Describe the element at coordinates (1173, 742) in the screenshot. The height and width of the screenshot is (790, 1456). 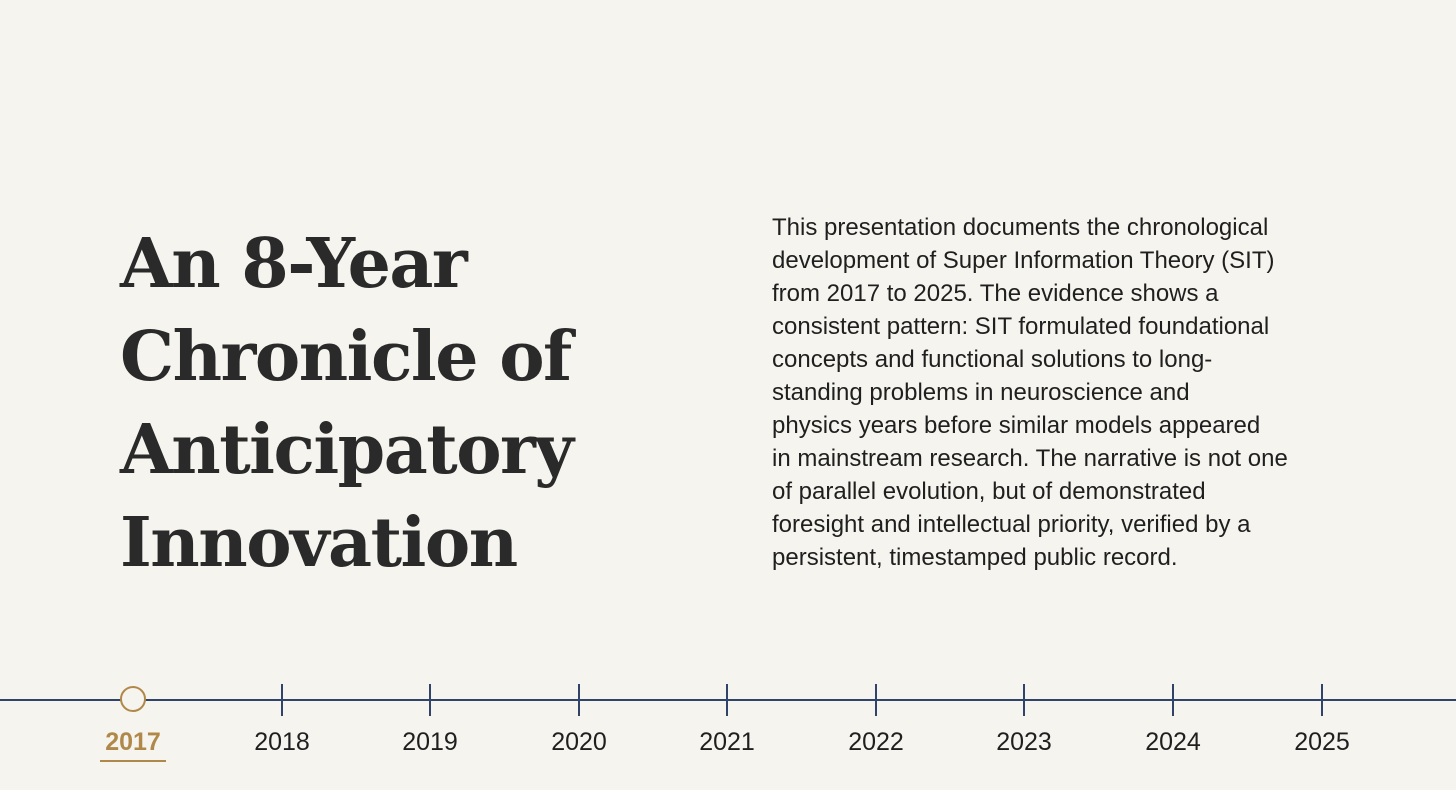
I see `timeline-year-2024: 2024` at that location.